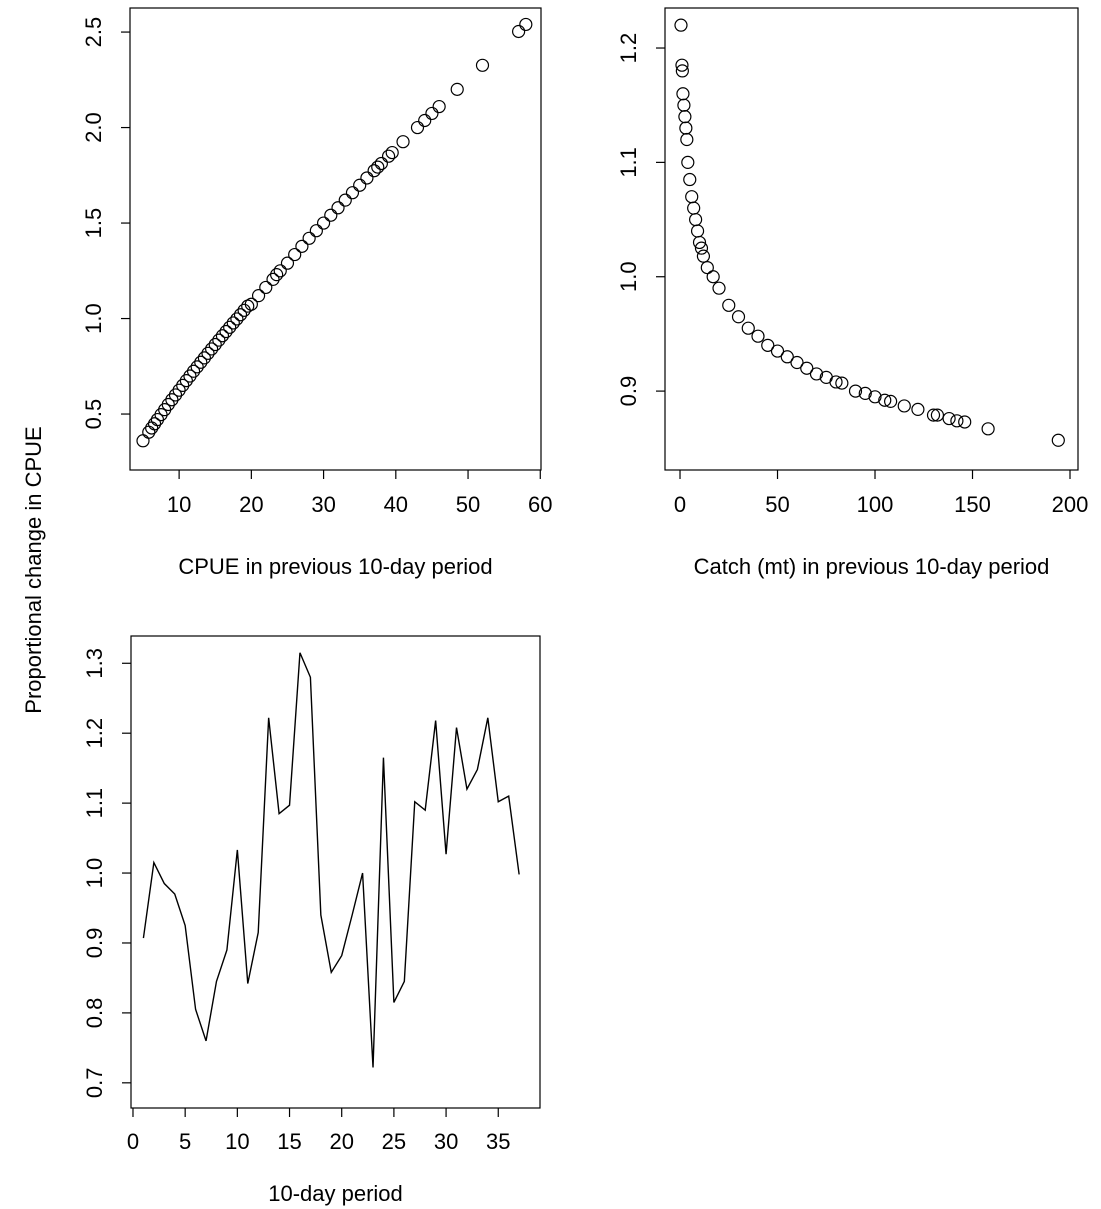  What do you see at coordinates (875, 504) in the screenshot?
I see `x-tick-label: 100` at bounding box center [875, 504].